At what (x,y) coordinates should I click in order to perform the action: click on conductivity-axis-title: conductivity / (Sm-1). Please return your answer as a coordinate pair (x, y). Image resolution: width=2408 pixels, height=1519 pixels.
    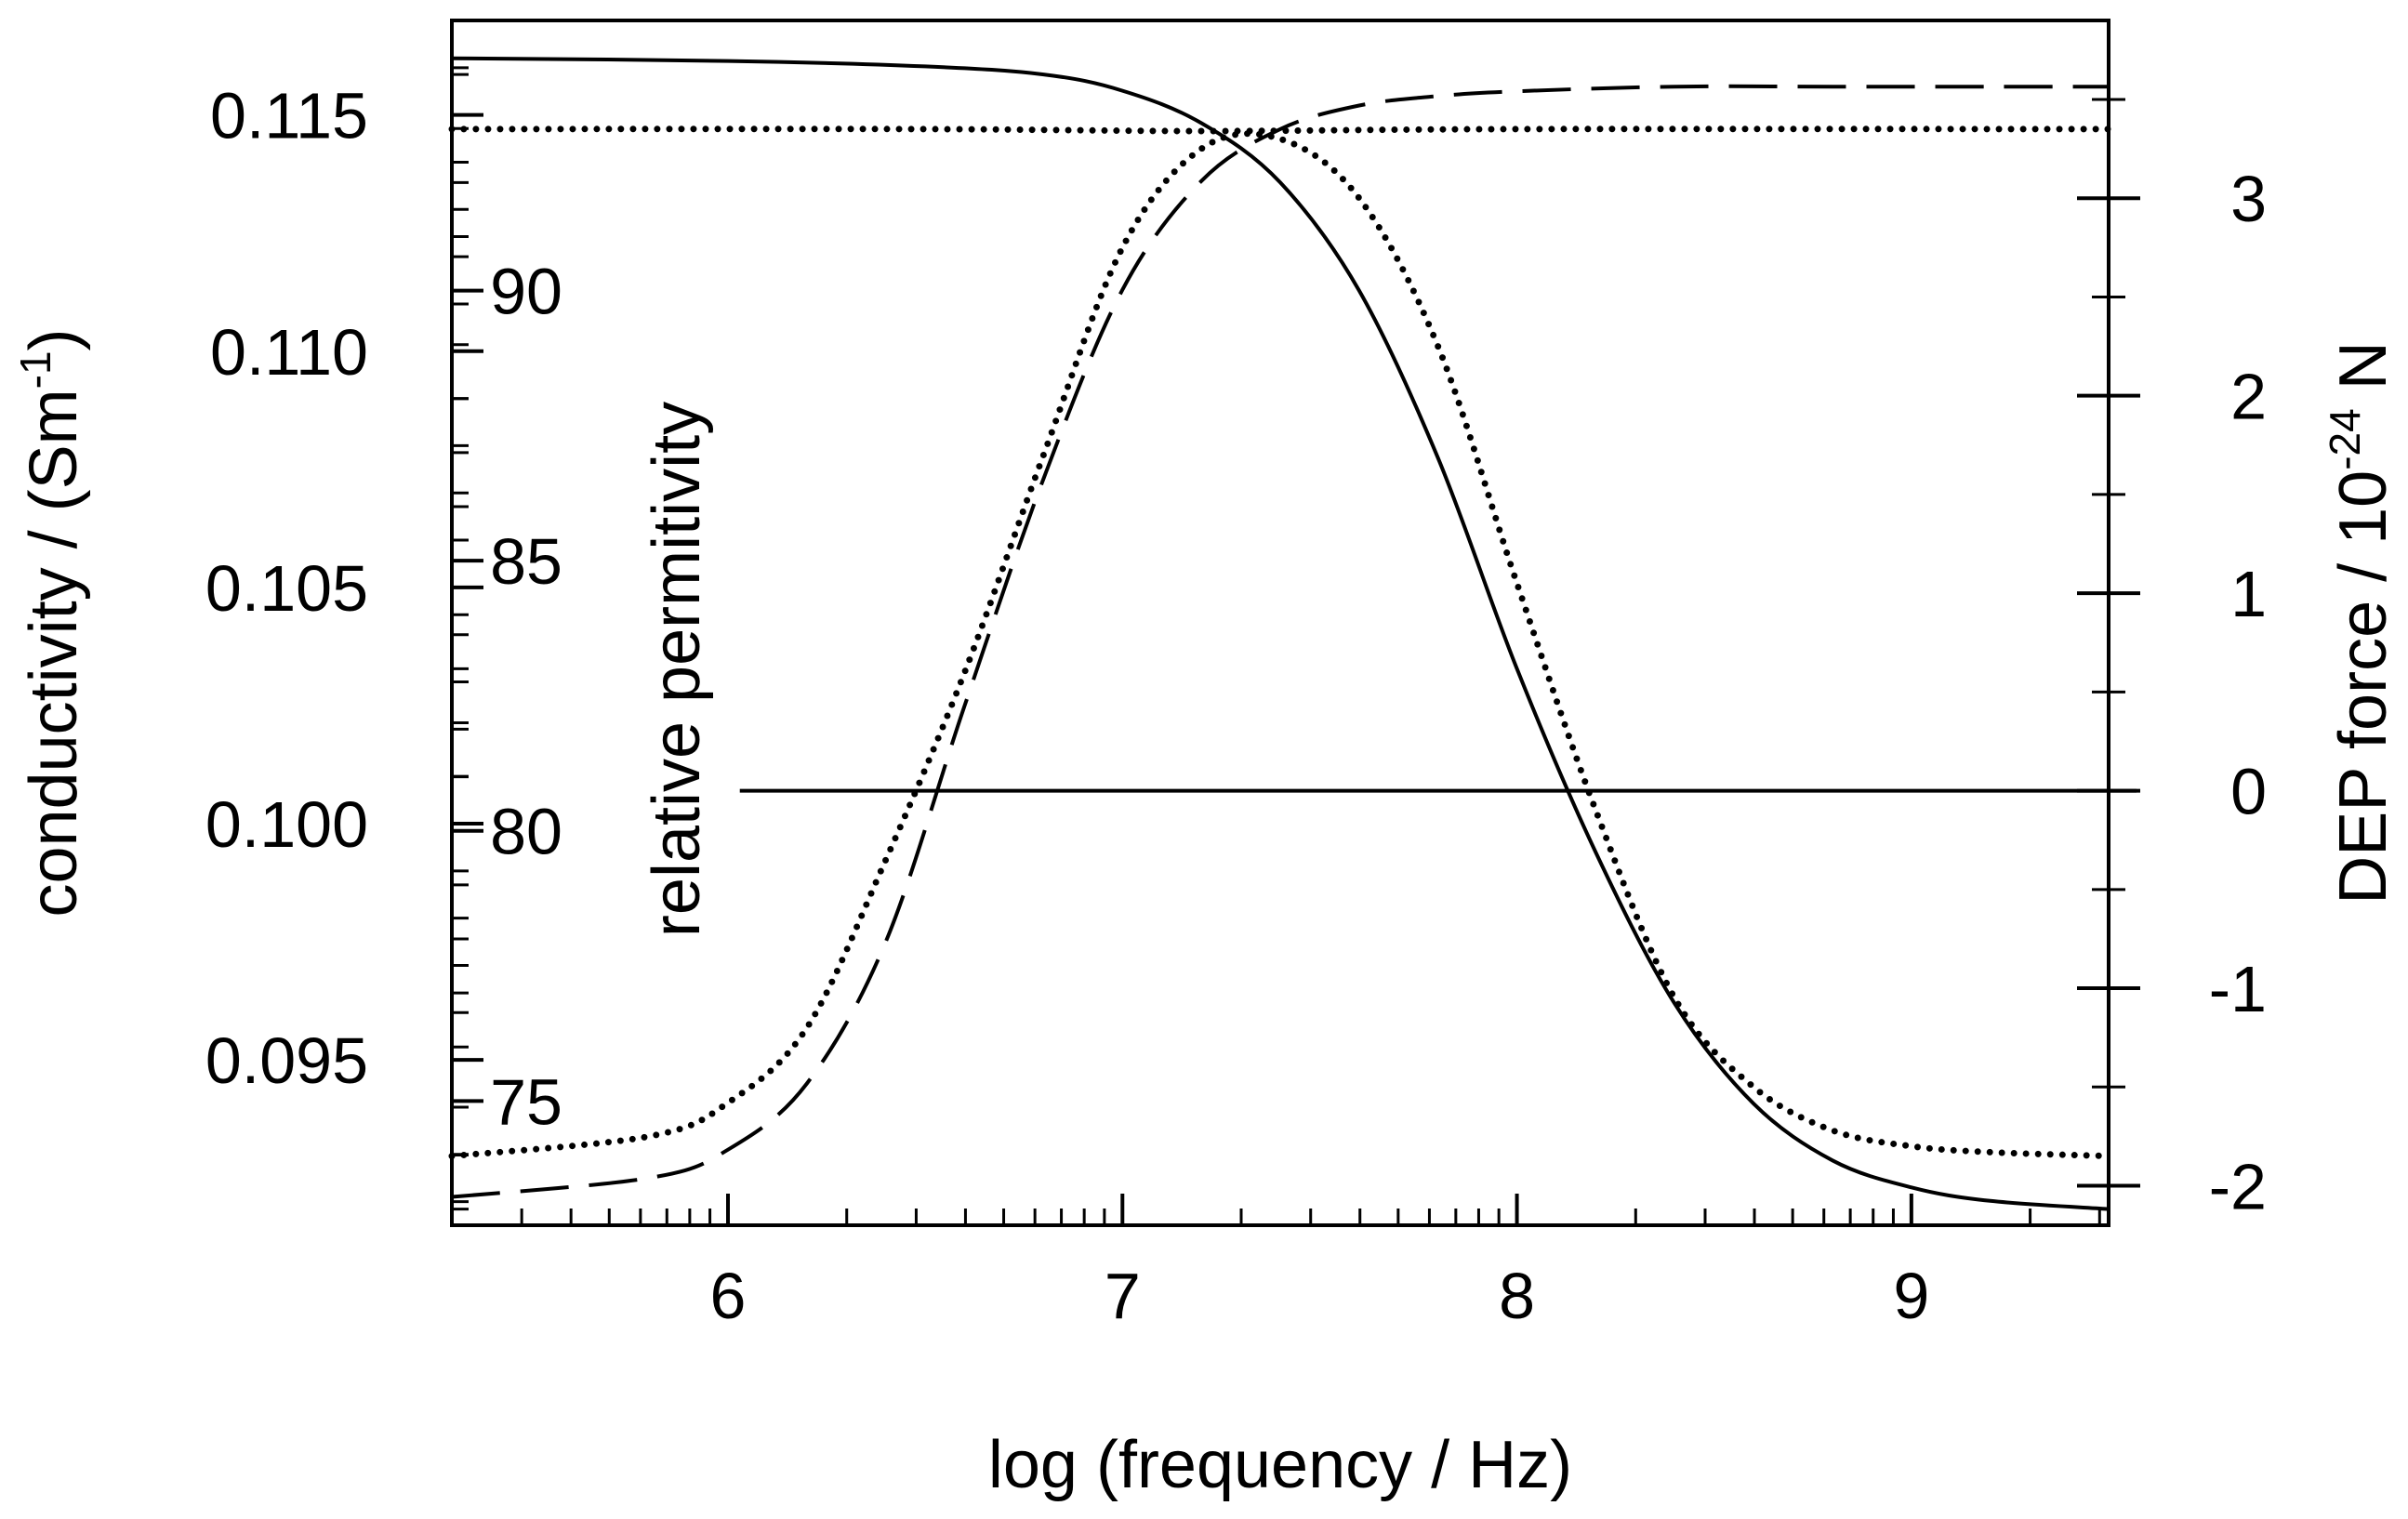
    Looking at the image, I should click on (51, 622).